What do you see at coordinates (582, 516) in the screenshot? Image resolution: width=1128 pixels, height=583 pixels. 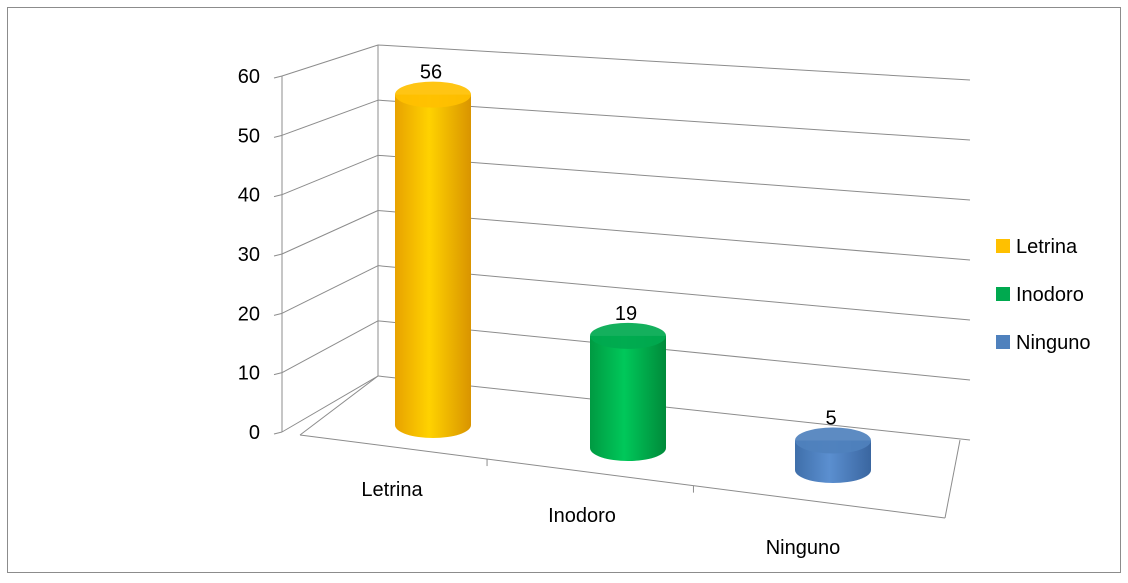 I see `x-tick-label: Inodoro` at bounding box center [582, 516].